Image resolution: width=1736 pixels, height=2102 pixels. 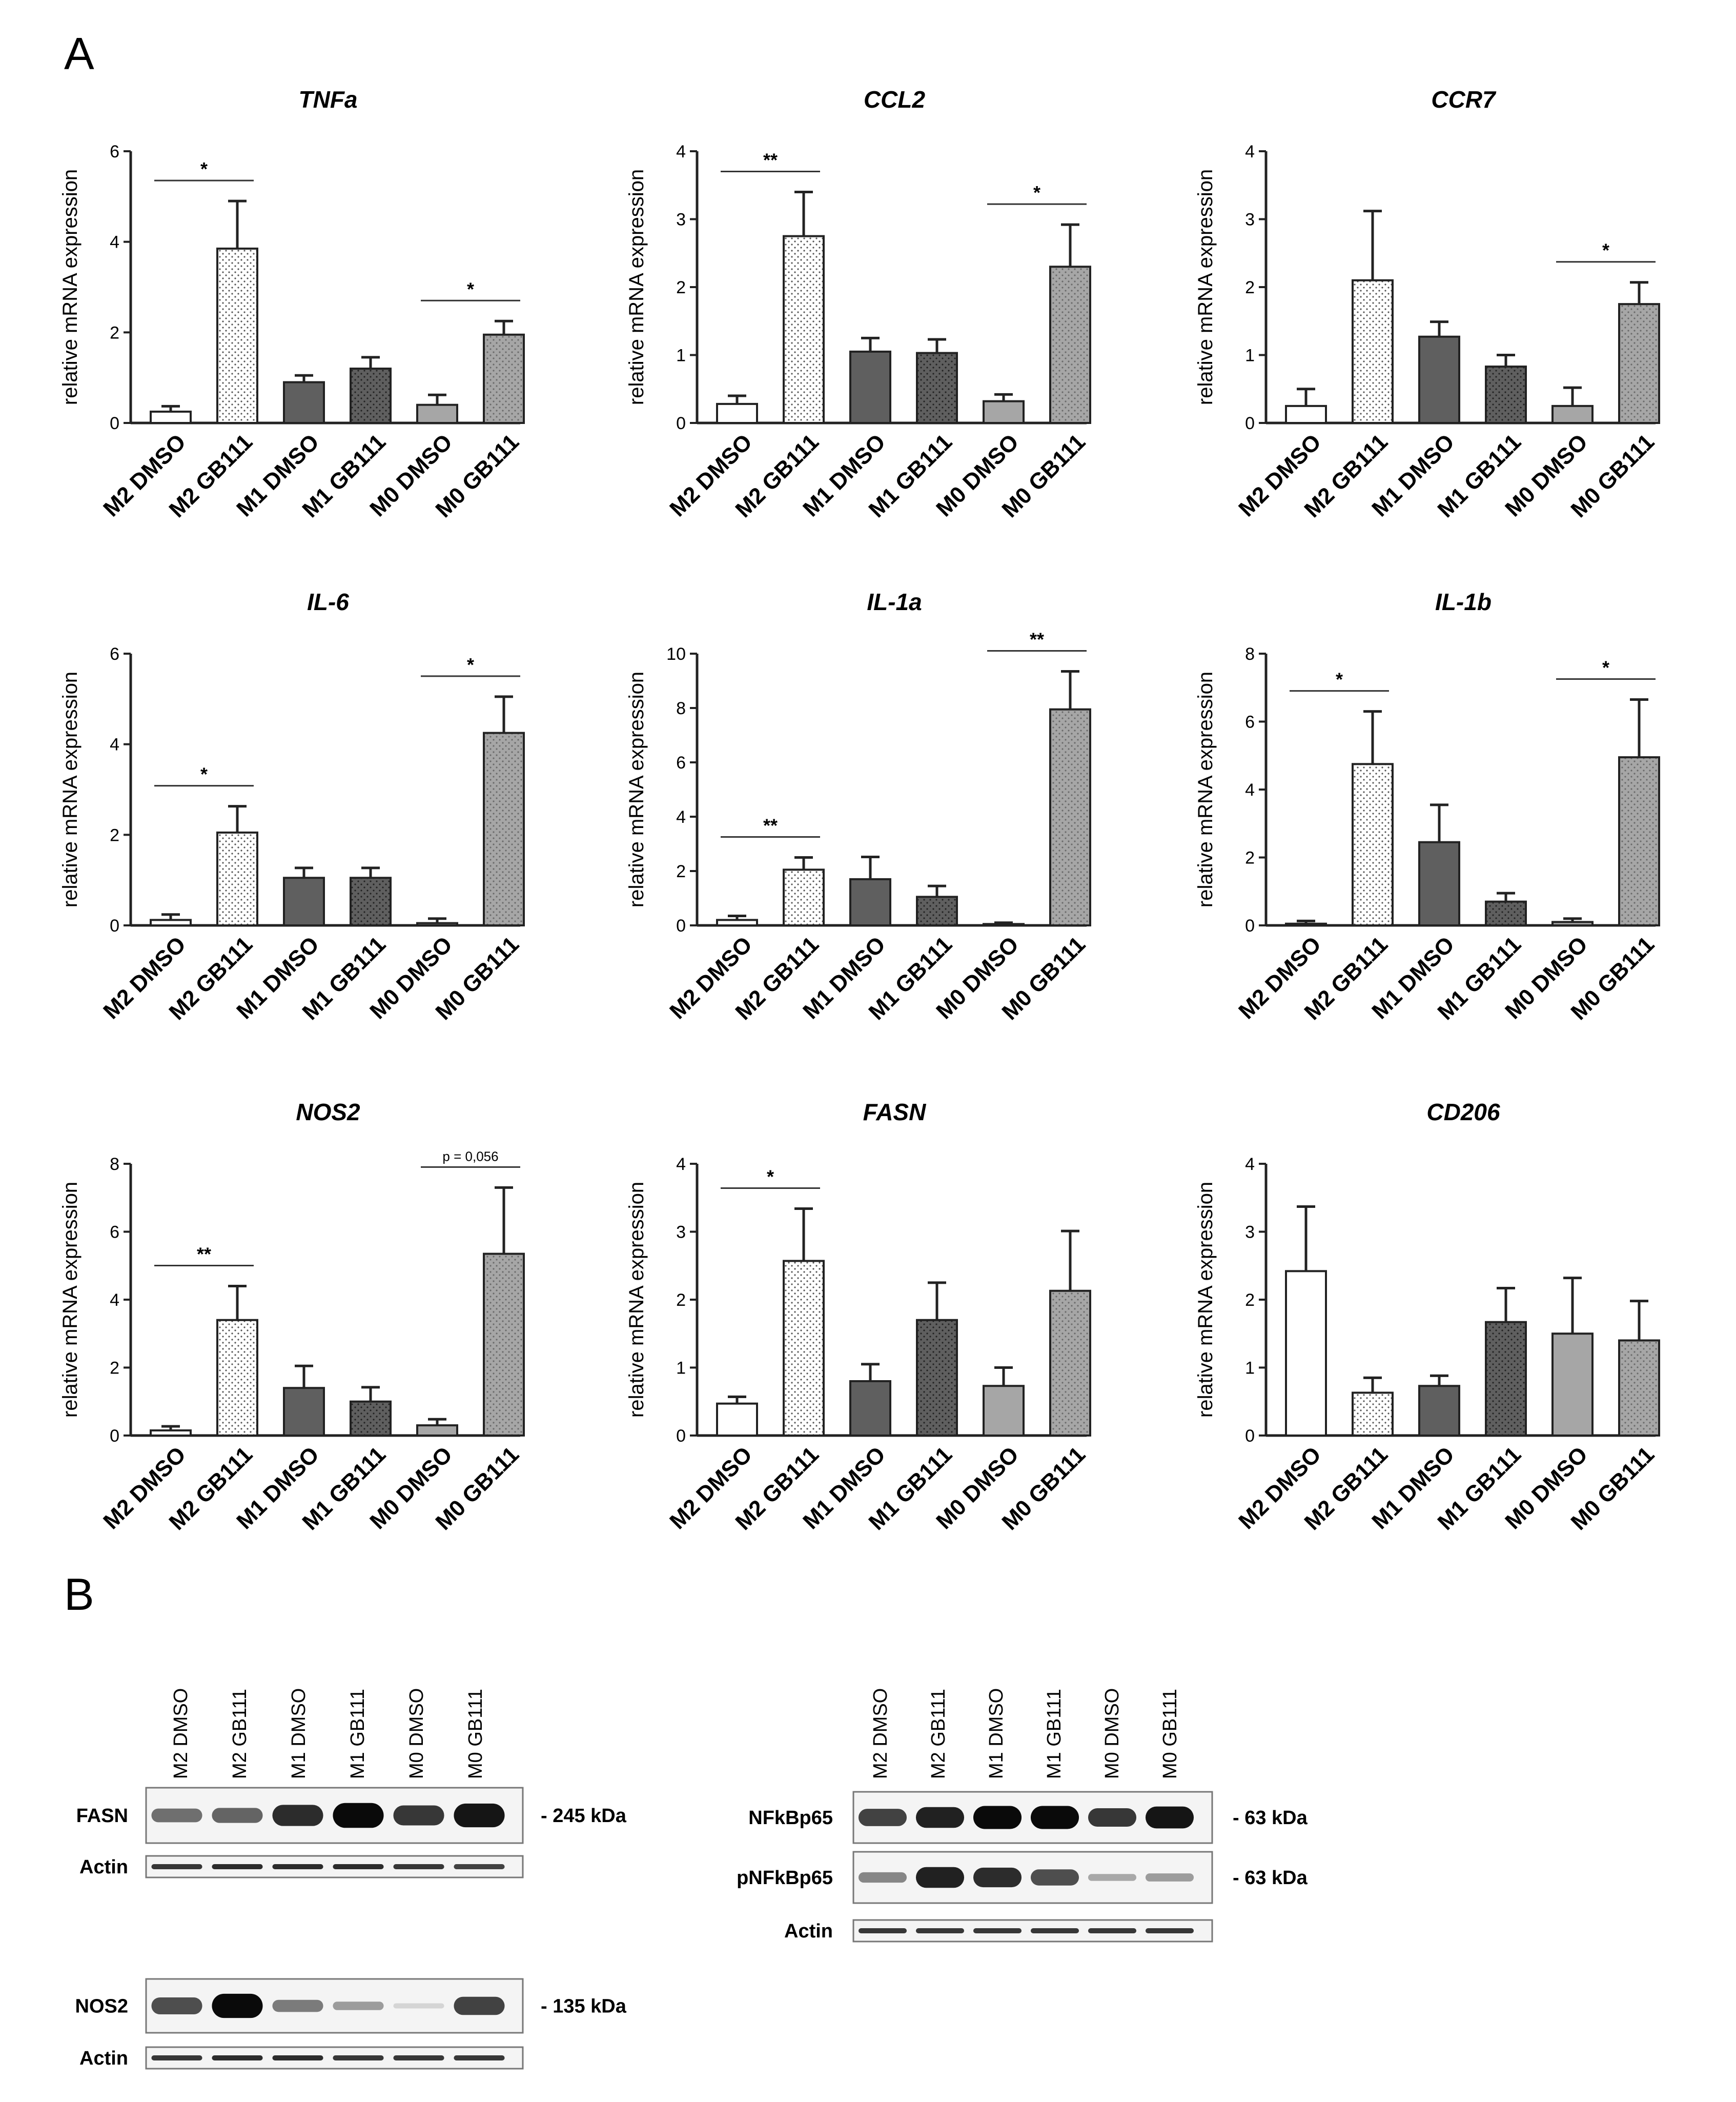 I want to click on lane-label: M2 DMSO, so click(x=880, y=1734).